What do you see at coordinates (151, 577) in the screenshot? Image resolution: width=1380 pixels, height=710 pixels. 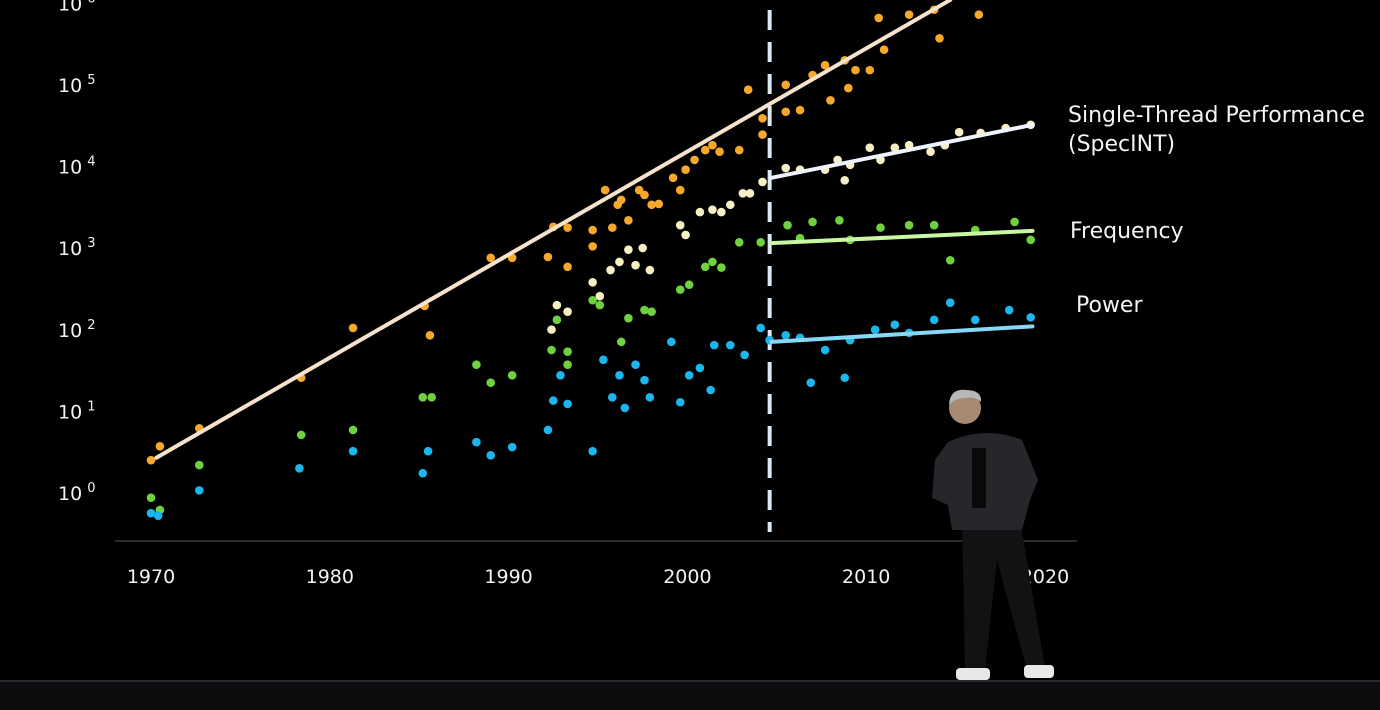 I see `x-tick-label: 1970` at bounding box center [151, 577].